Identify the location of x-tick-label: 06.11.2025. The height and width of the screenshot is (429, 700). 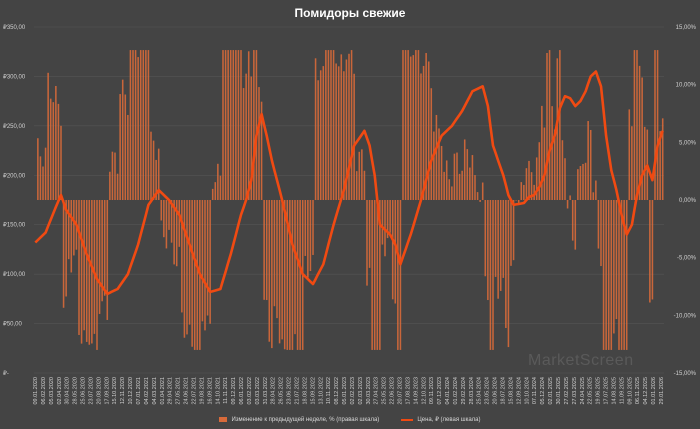
(638, 390).